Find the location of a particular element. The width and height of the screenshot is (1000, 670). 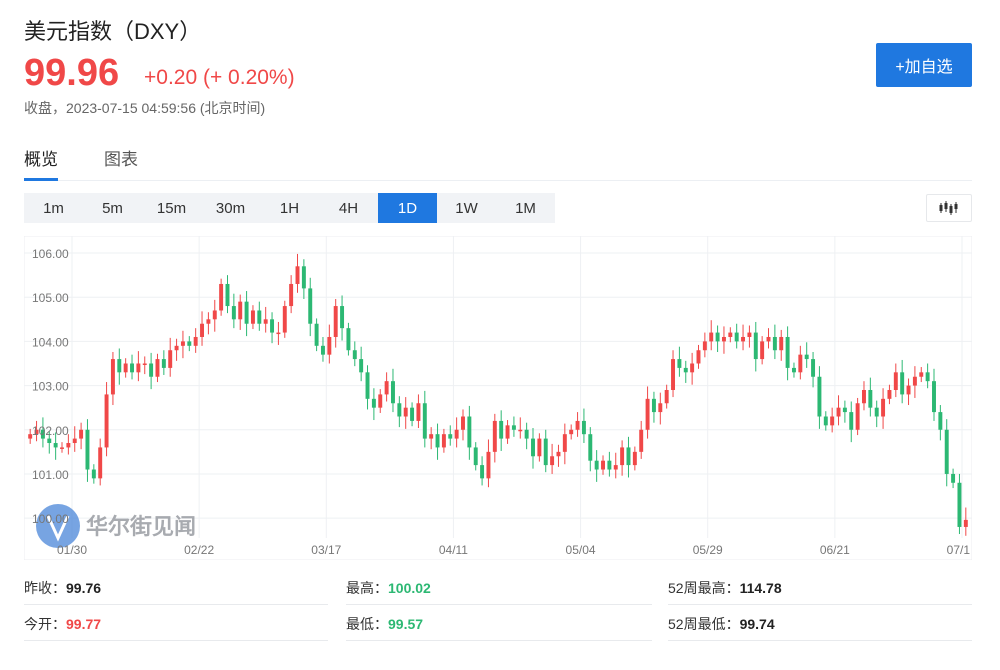

stat-value: 99.74 is located at coordinates (757, 624).